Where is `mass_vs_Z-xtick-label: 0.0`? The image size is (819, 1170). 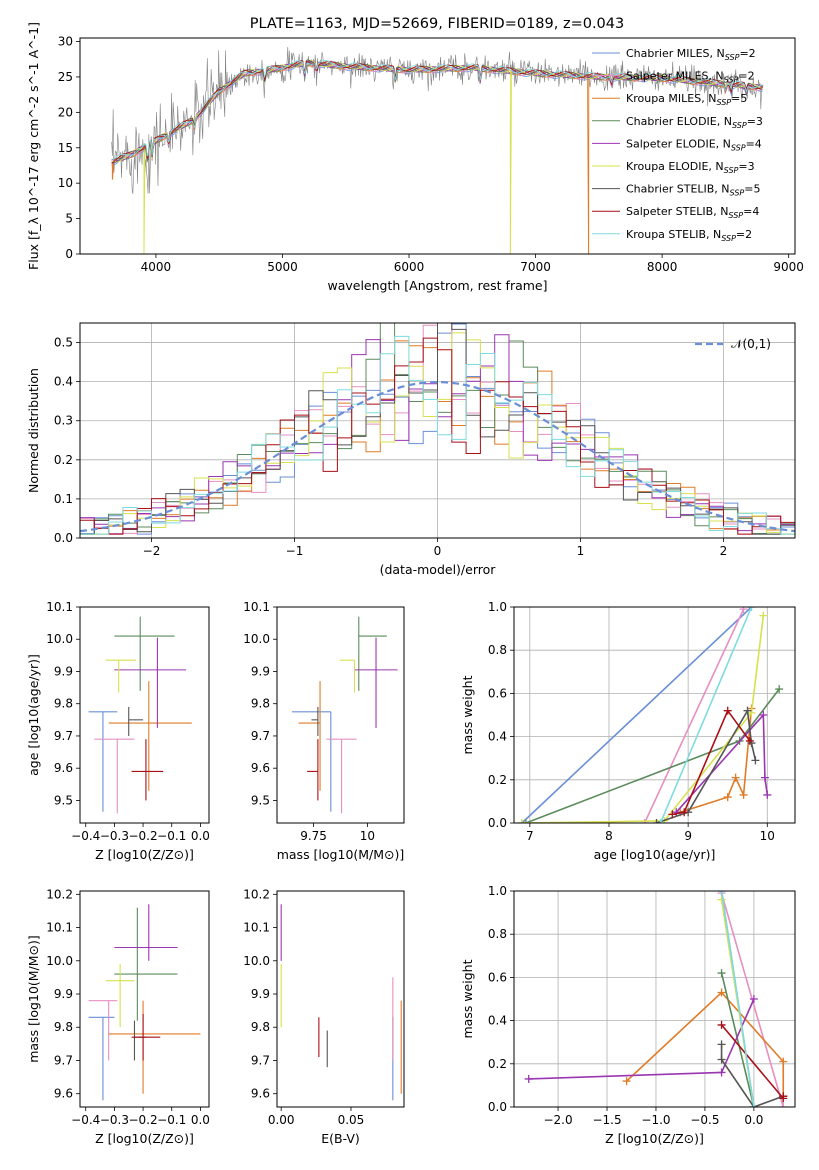
mass_vs_Z-xtick-label: 0.0 is located at coordinates (200, 1120).